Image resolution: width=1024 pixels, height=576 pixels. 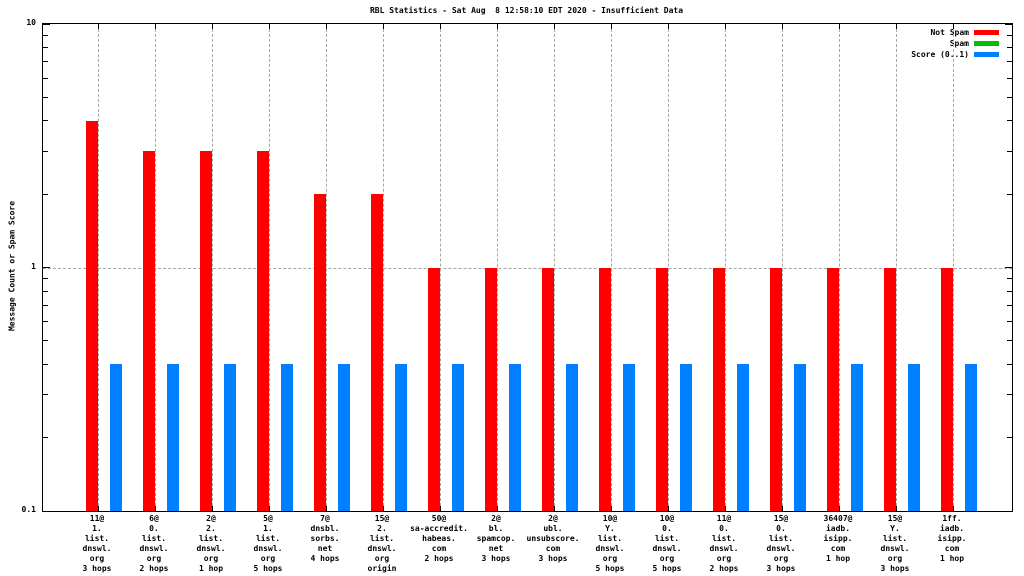 I want to click on x-tick-label: 10@ 0. list. dnswl. org 5 hops, so click(x=667, y=543).